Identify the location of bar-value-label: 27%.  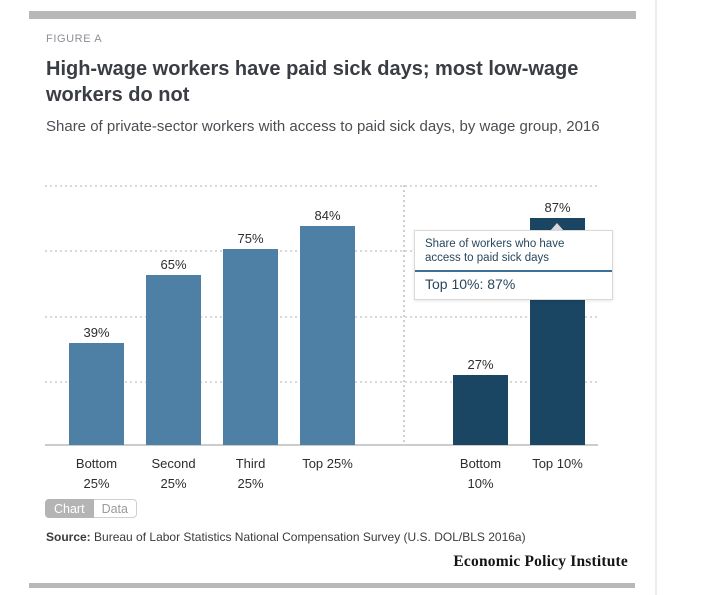
(480, 364).